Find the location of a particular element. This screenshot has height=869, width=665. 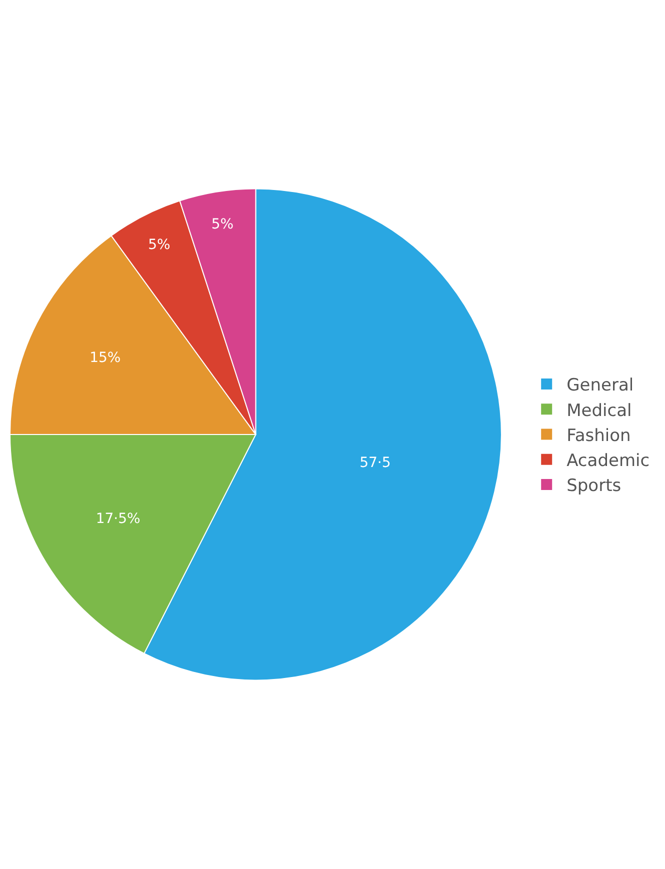

legend-label: Fashion is located at coordinates (598, 436).